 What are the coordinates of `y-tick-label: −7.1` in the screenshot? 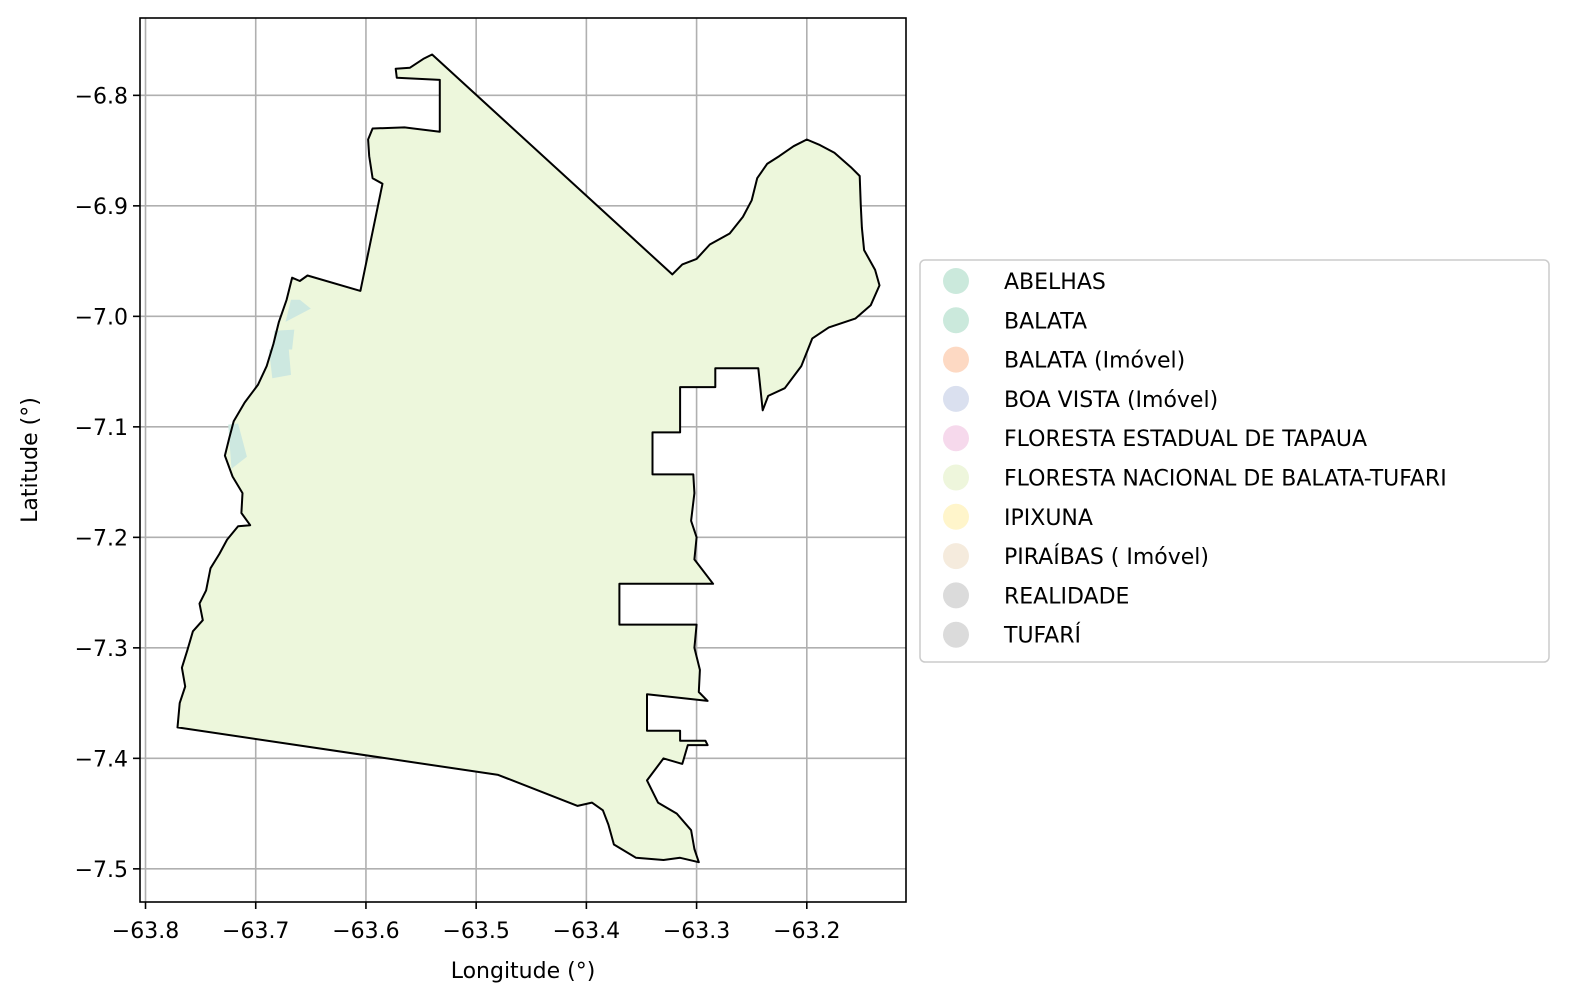 It's located at (101, 428).